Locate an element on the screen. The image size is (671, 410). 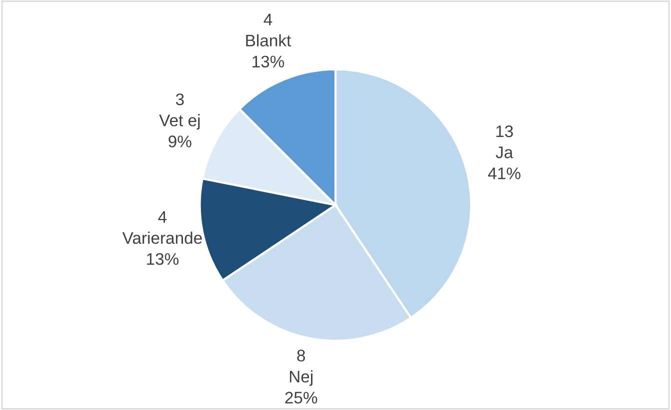
text: 41% is located at coordinates (504, 174).